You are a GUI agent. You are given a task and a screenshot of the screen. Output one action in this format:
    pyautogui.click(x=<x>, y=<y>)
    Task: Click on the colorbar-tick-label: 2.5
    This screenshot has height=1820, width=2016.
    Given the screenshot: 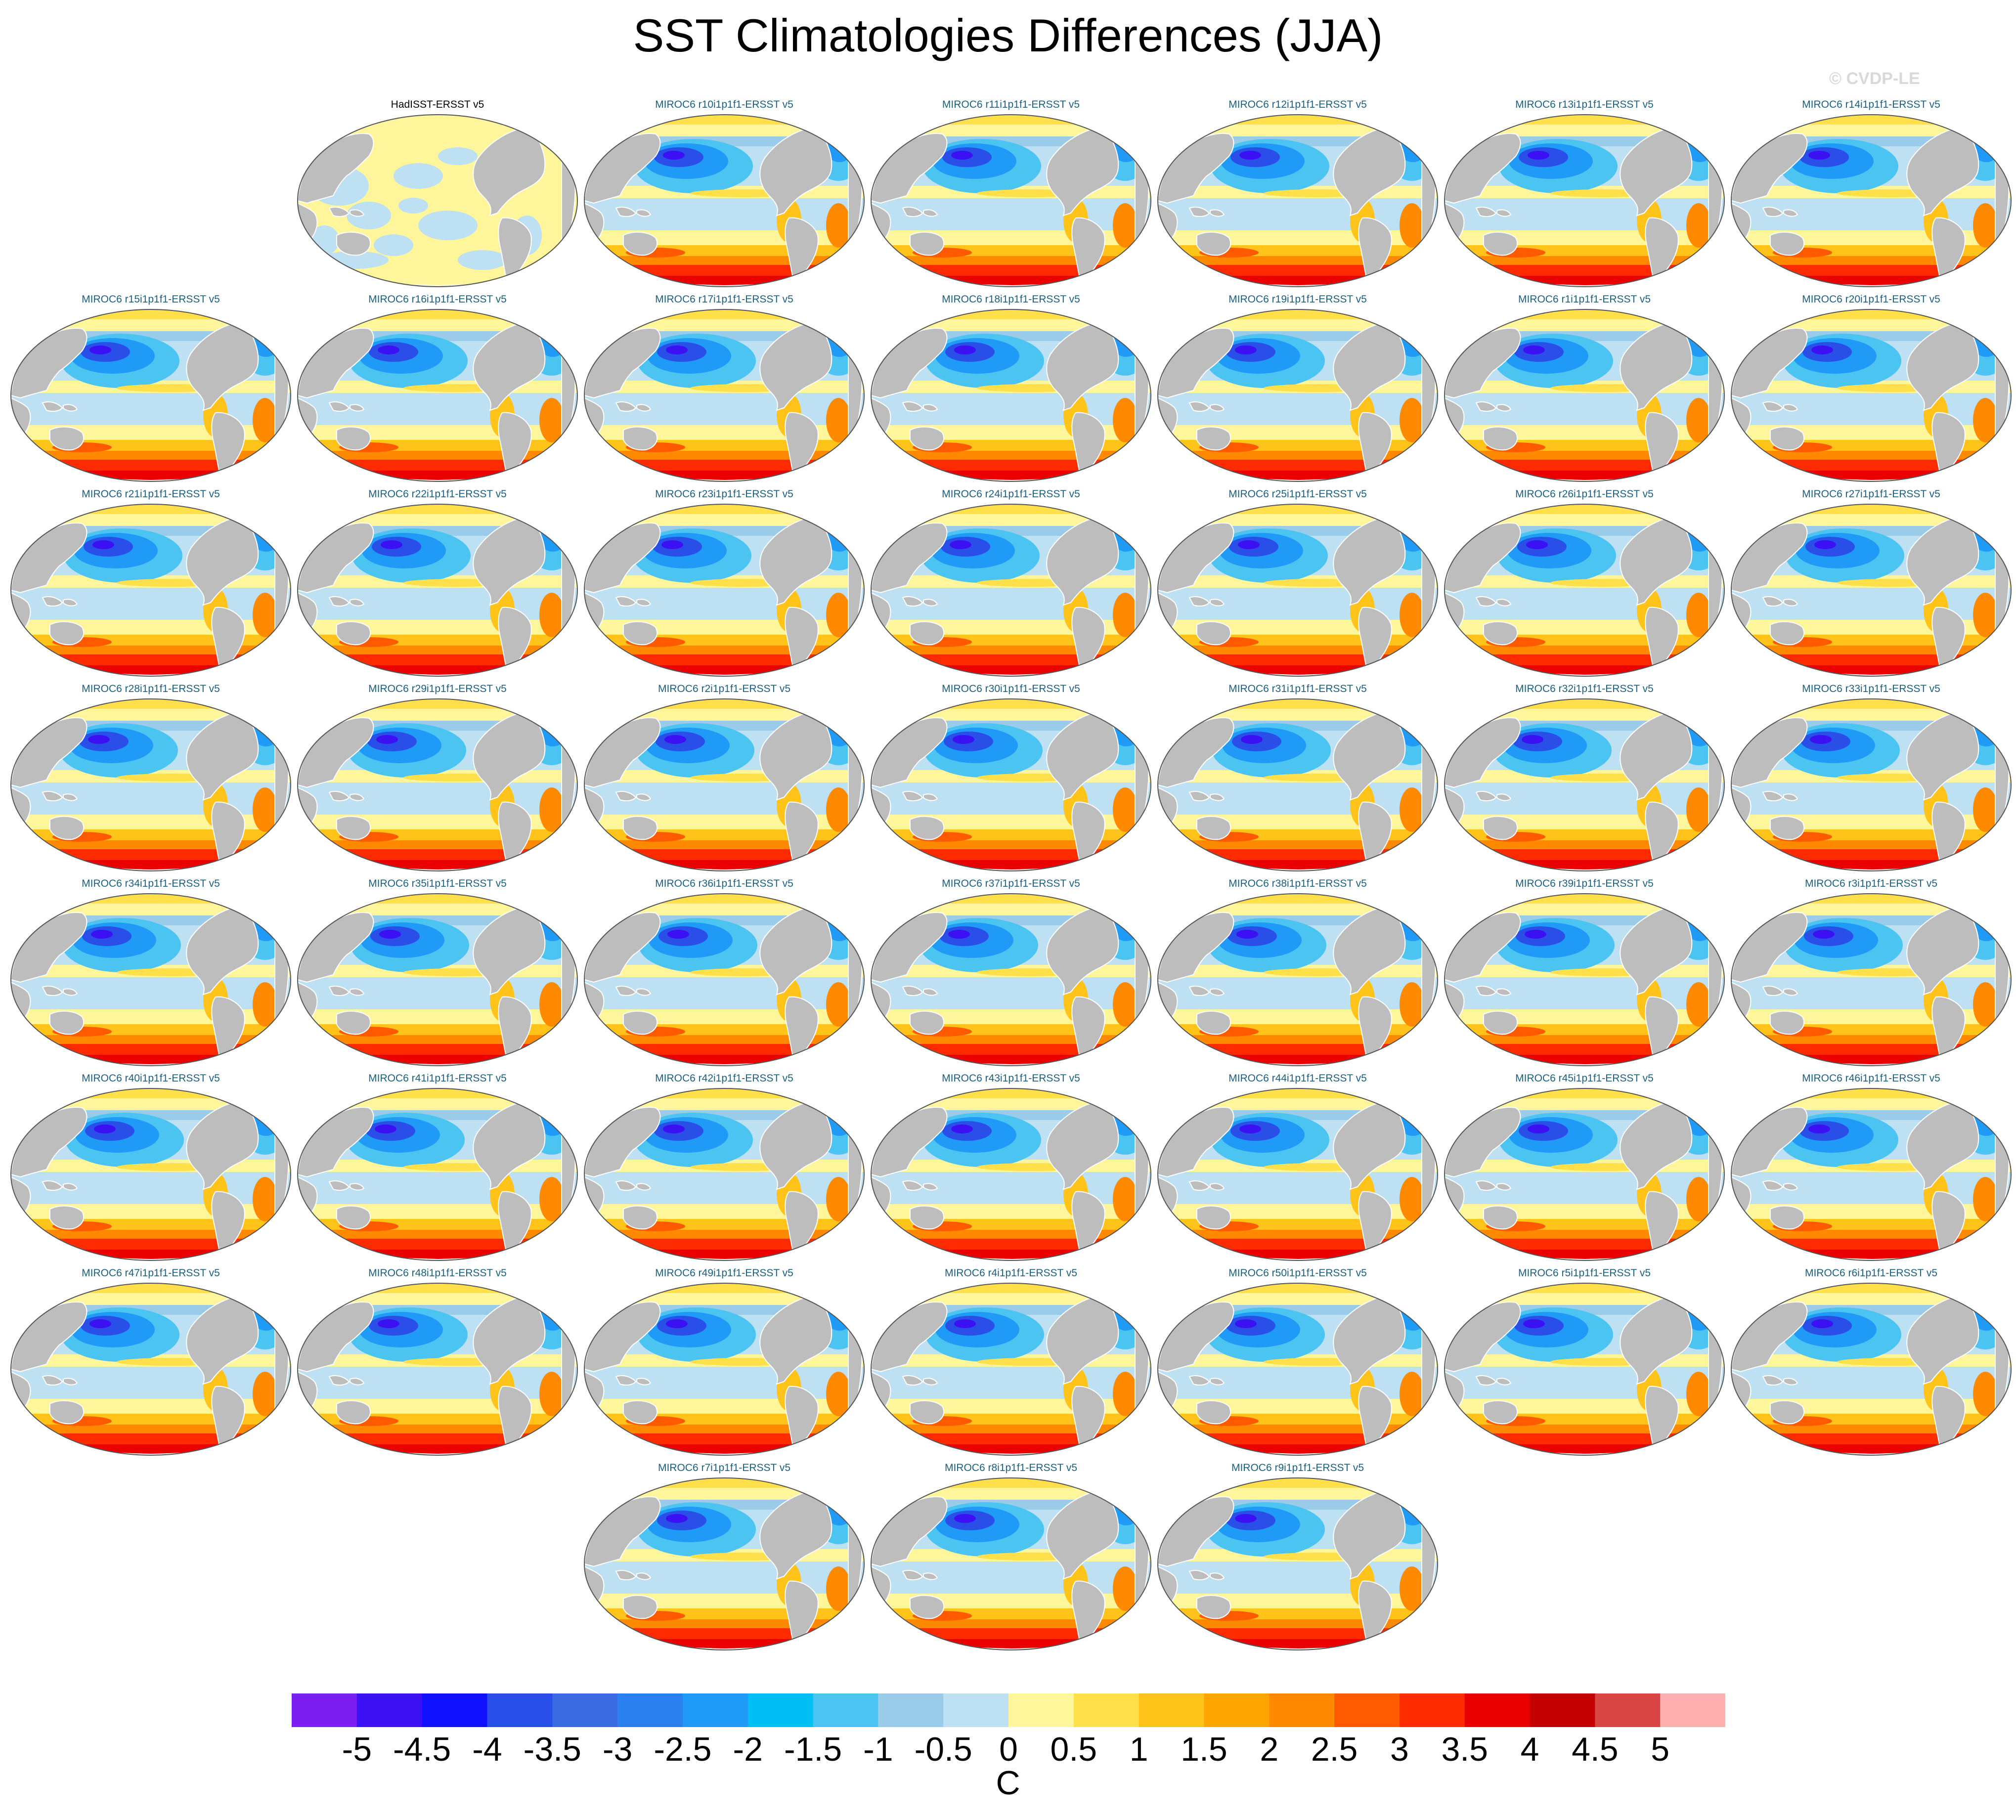 What is the action you would take?
    pyautogui.click(x=1335, y=1749)
    